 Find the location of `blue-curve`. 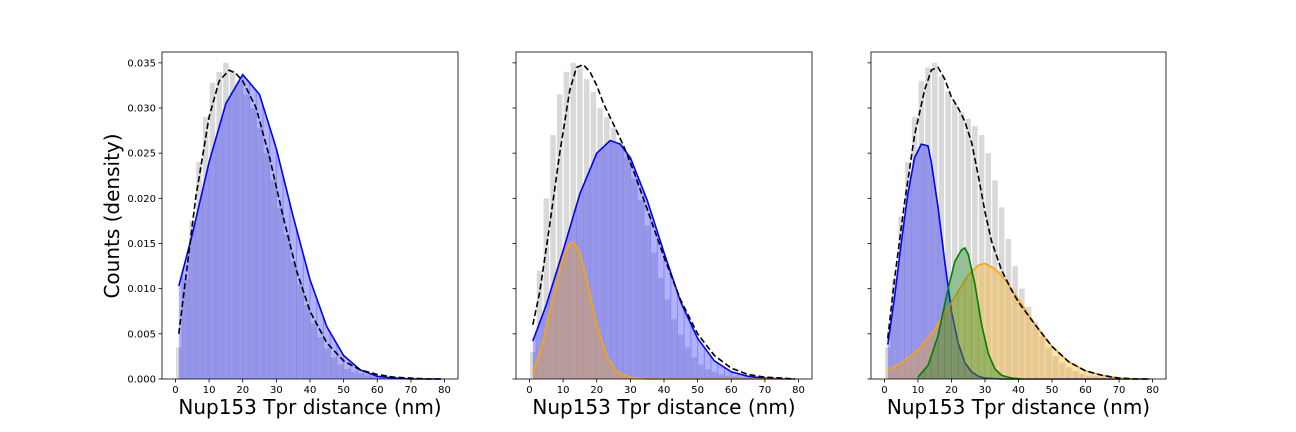

blue-curve is located at coordinates (310, 226).